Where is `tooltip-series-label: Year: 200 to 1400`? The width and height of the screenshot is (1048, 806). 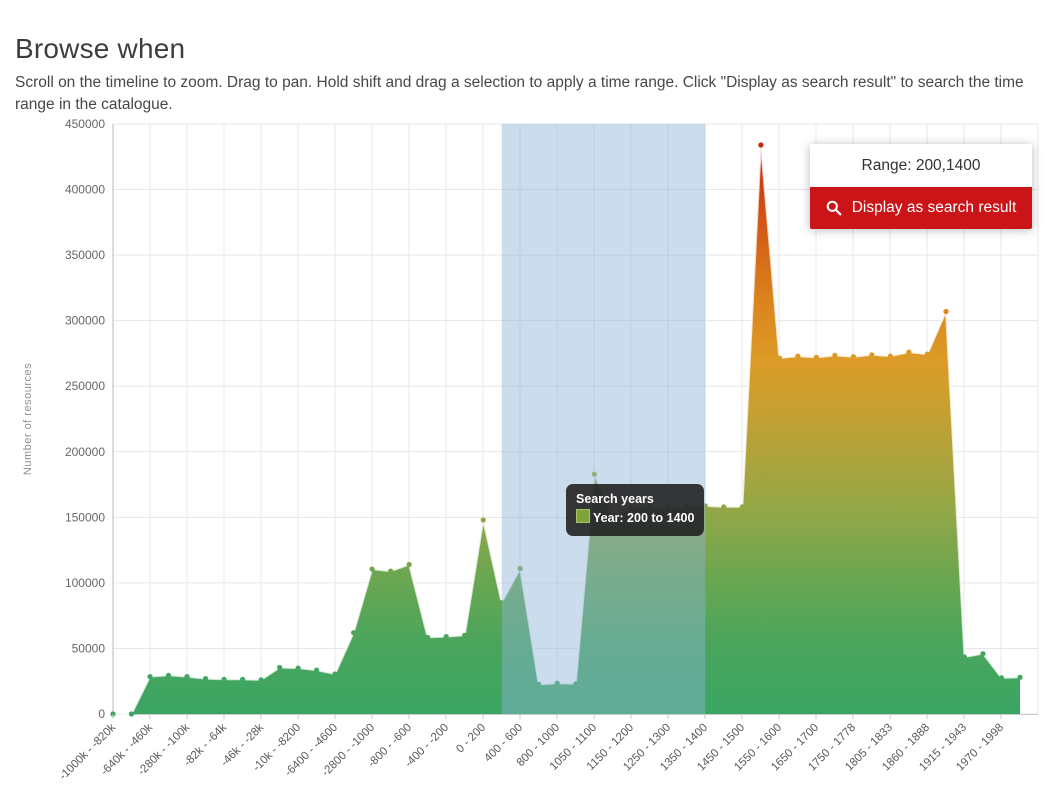
tooltip-series-label: Year: 200 to 1400 is located at coordinates (644, 518).